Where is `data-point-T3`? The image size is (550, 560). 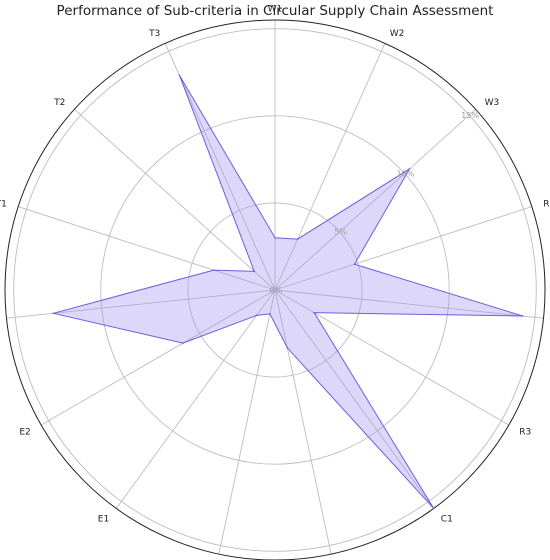 data-point-T3 is located at coordinates (179, 75).